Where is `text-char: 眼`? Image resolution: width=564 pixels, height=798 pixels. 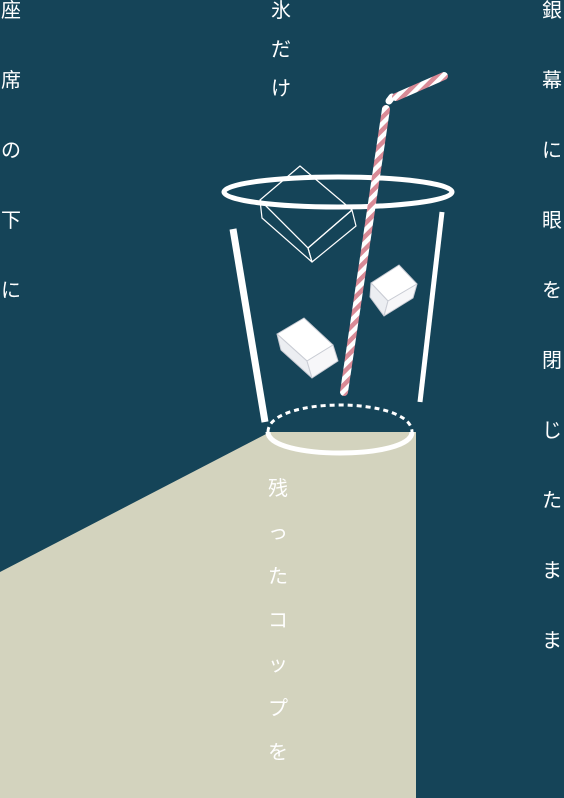
text-char: 眼 is located at coordinates (552, 220).